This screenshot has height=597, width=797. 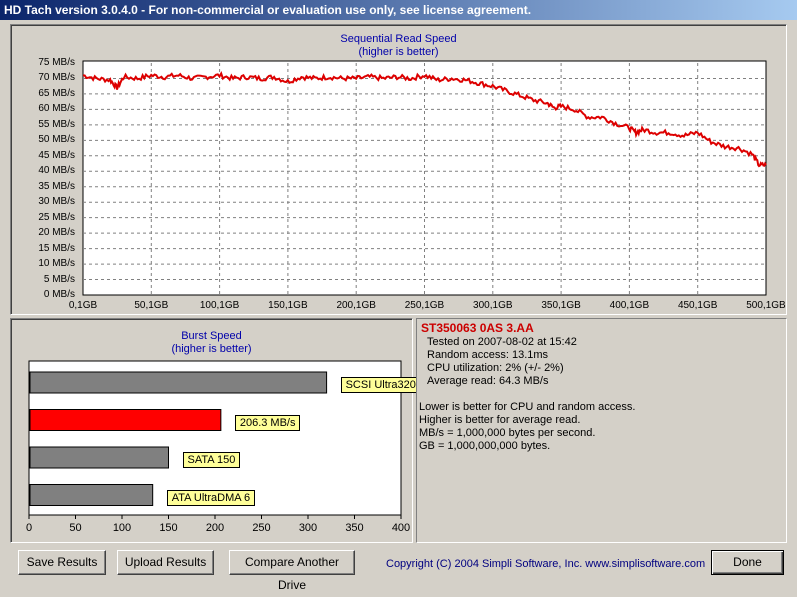 What do you see at coordinates (56, 248) in the screenshot?
I see `read-y-tick: 15 MB/s` at bounding box center [56, 248].